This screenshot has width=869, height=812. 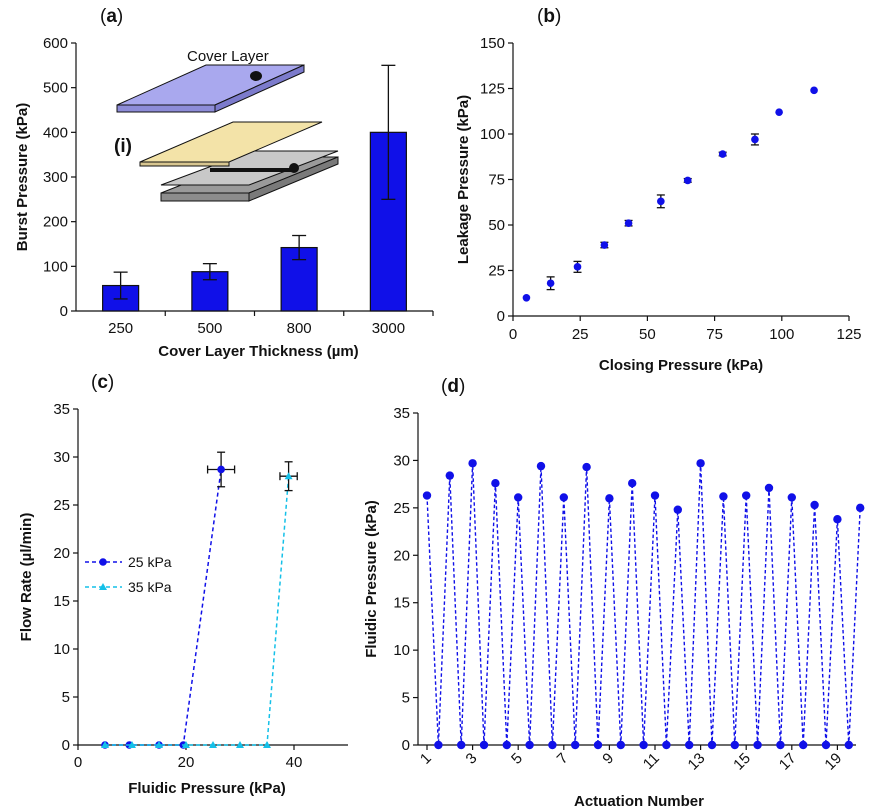 I want to click on x-tick-label: 125, so click(x=848, y=334).